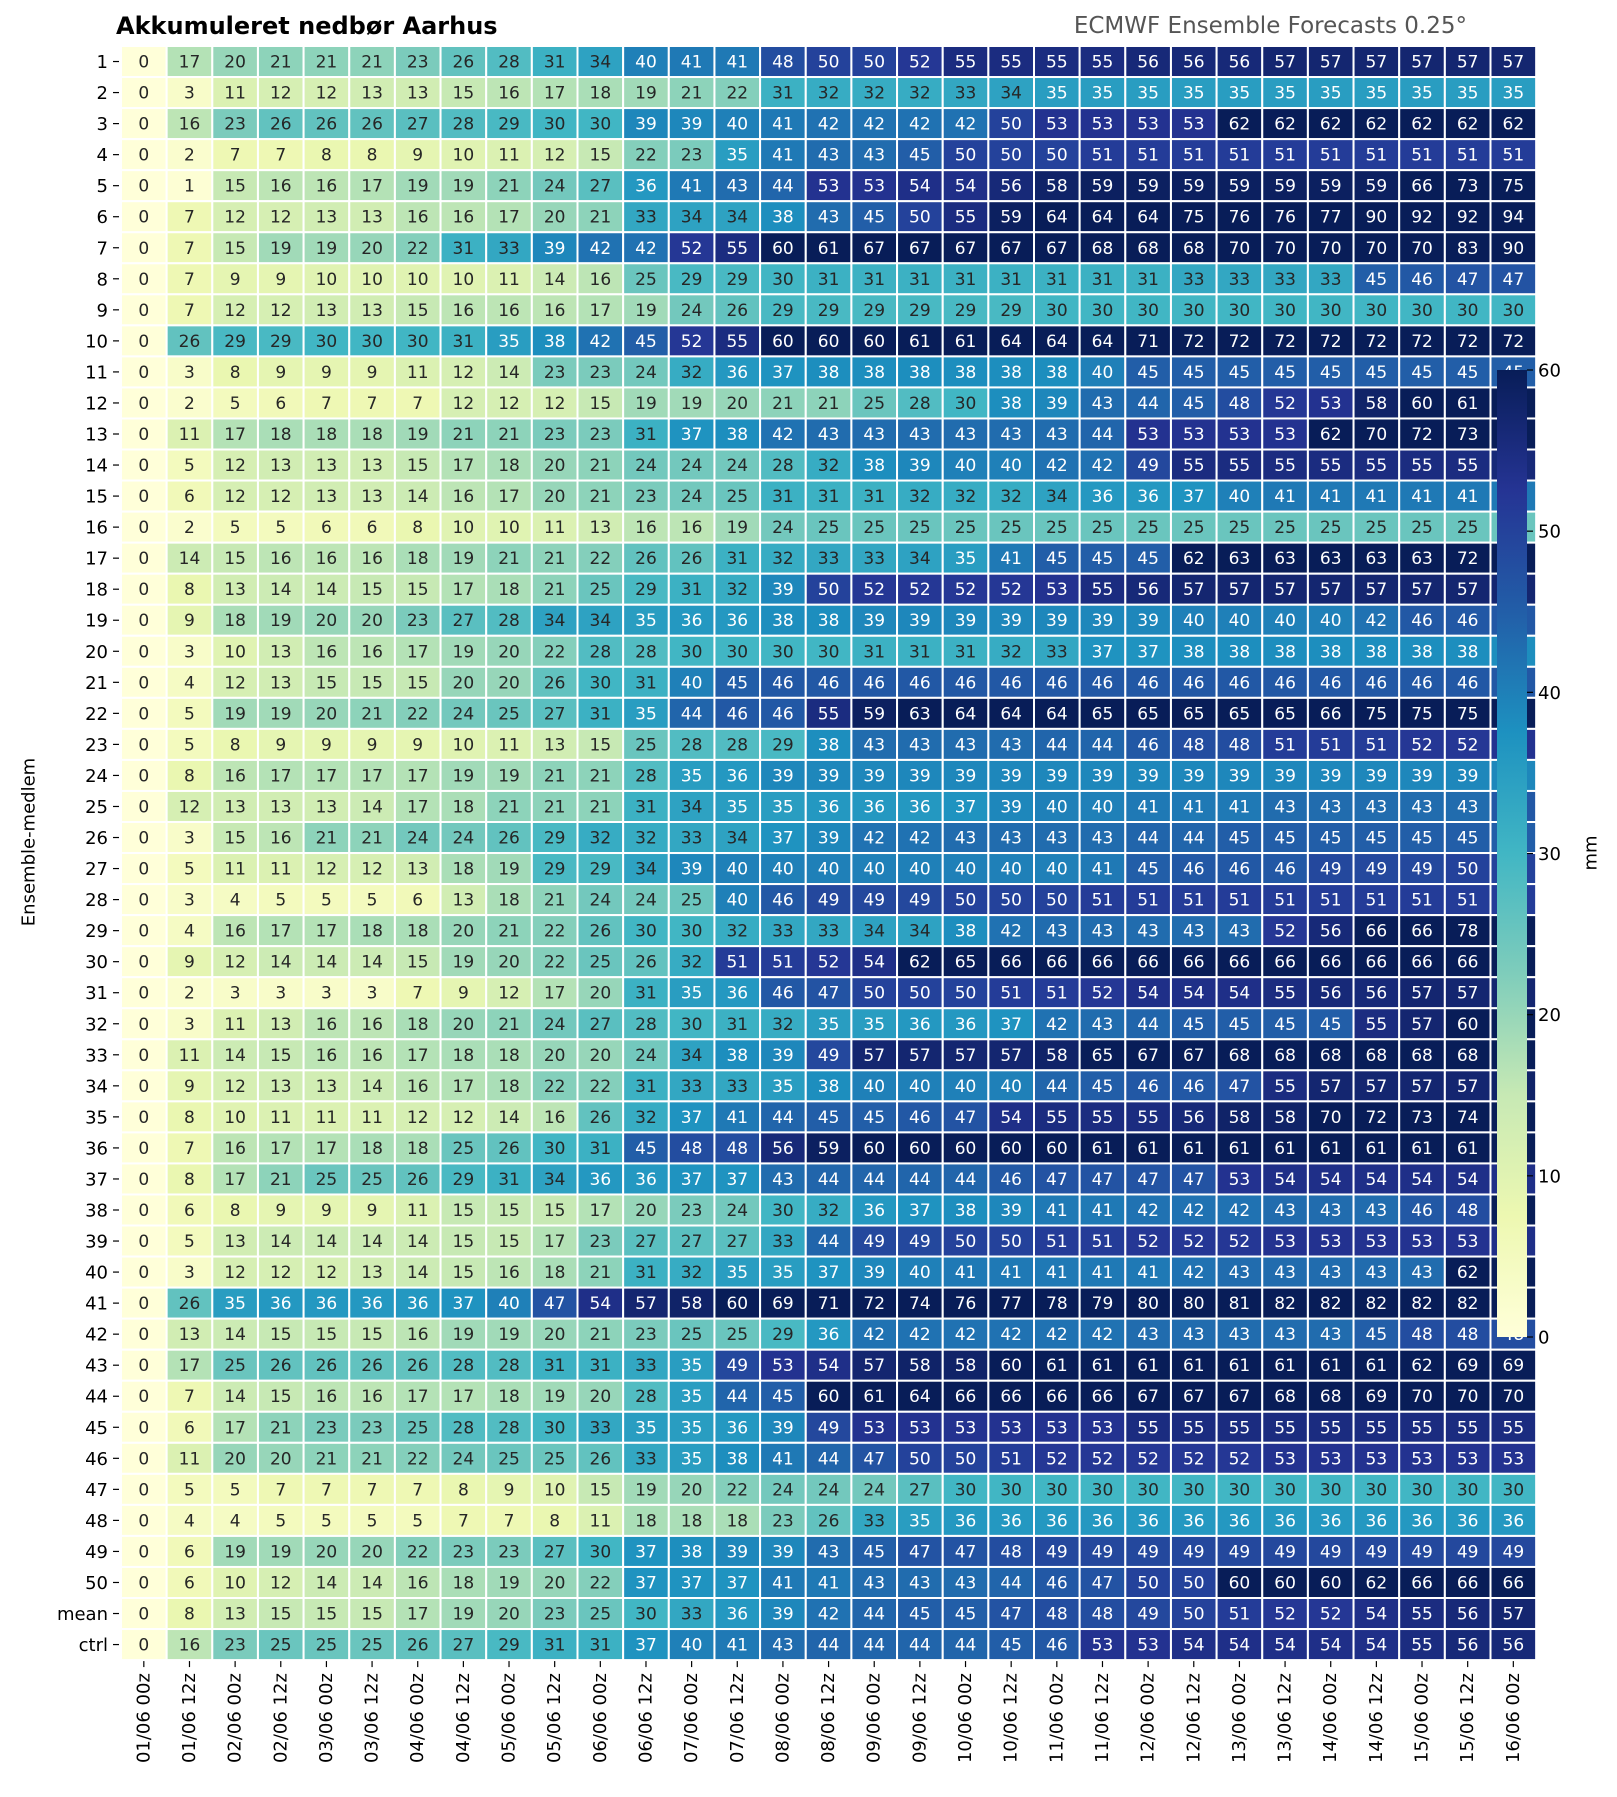  I want to click on cell-value: 68, so click(1468, 1056).